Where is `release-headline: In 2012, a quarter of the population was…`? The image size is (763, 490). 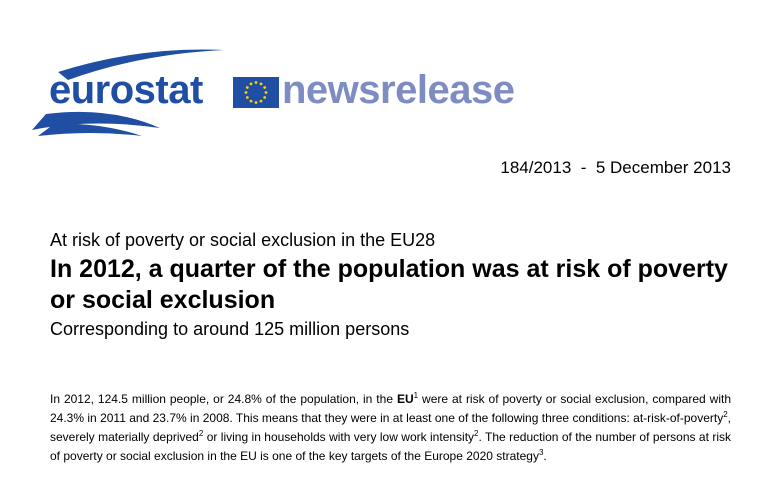
release-headline: In 2012, a quarter of the population was… is located at coordinates (389, 284).